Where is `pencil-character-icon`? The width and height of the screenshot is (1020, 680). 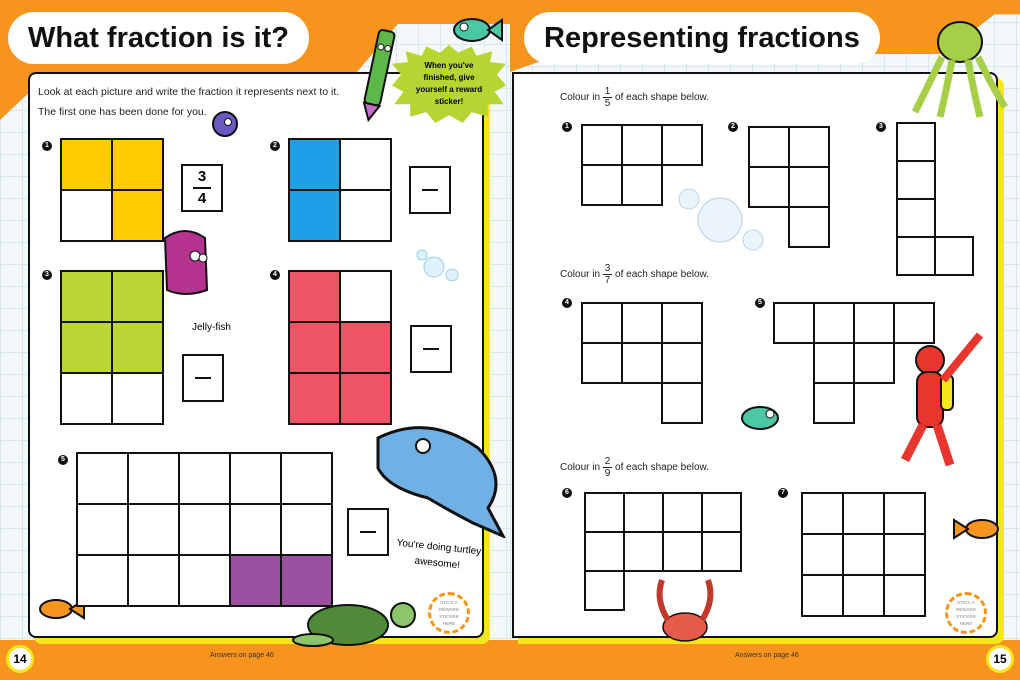 pencil-character-icon is located at coordinates (379, 76).